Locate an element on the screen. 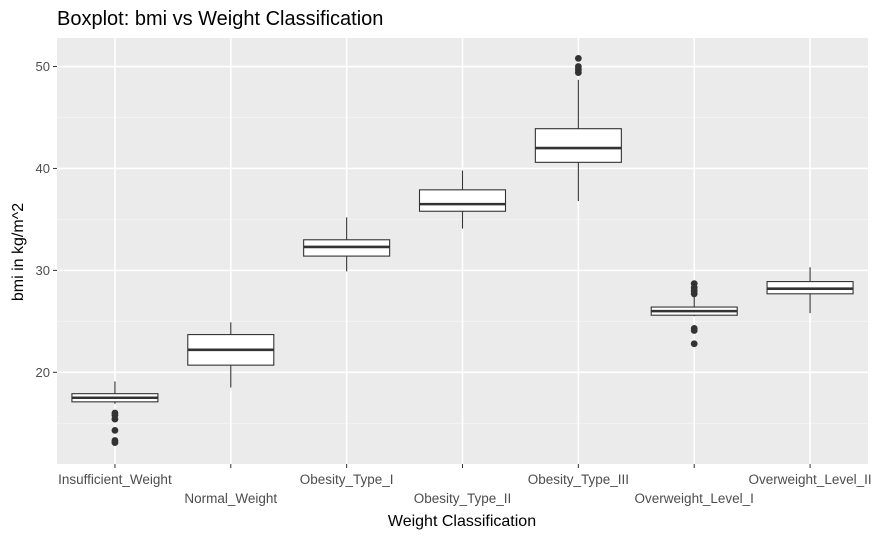 The height and width of the screenshot is (540, 875). x-tick-label: Overweight_Level_II is located at coordinates (810, 479).